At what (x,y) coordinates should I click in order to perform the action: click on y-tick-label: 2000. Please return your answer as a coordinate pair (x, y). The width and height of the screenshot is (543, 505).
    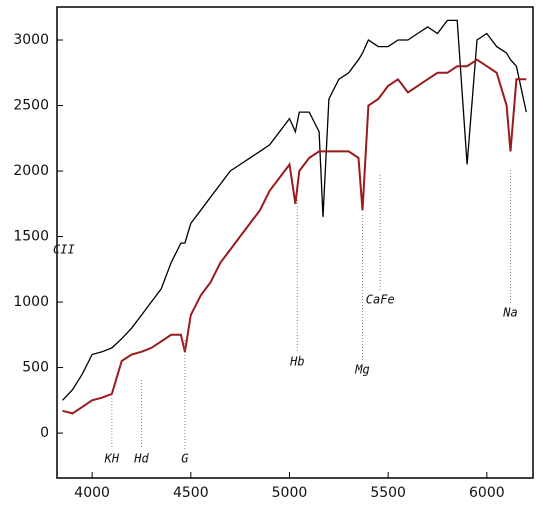
    Looking at the image, I should click on (31, 171).